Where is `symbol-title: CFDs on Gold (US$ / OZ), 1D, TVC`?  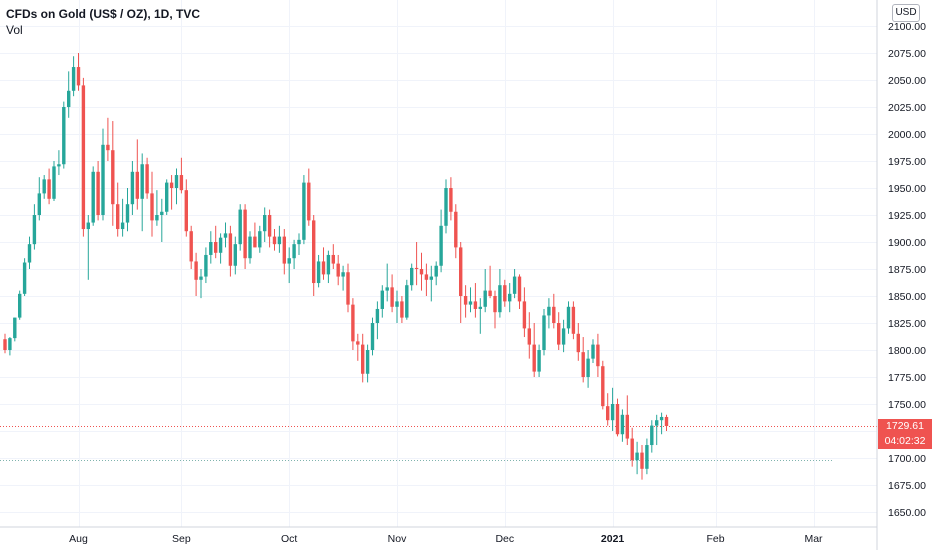
symbol-title: CFDs on Gold (US$ / OZ), 1D, TVC is located at coordinates (103, 14).